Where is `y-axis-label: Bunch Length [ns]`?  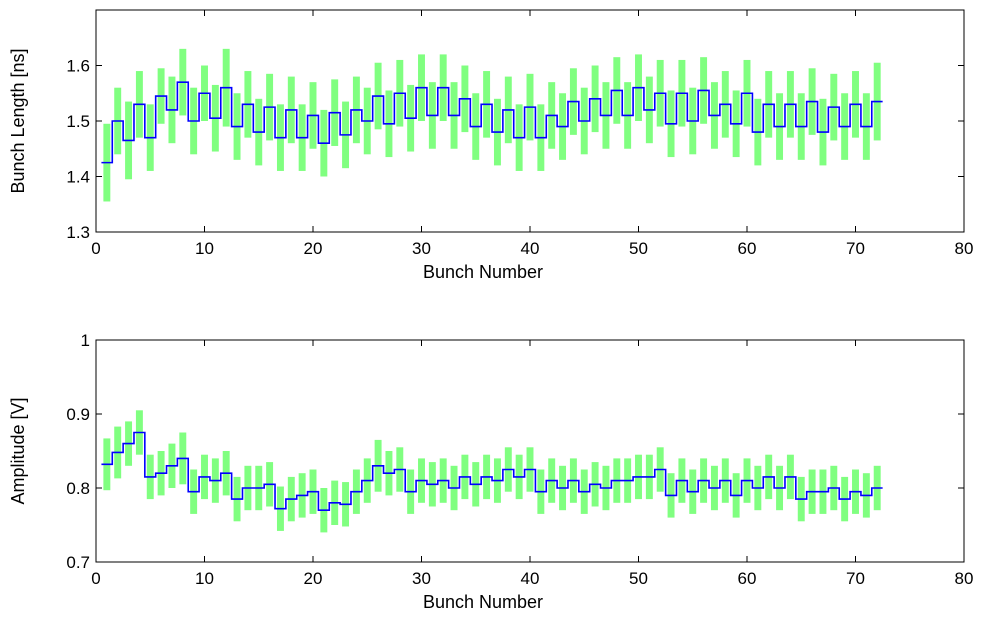 y-axis-label: Bunch Length [ns] is located at coordinates (18, 120).